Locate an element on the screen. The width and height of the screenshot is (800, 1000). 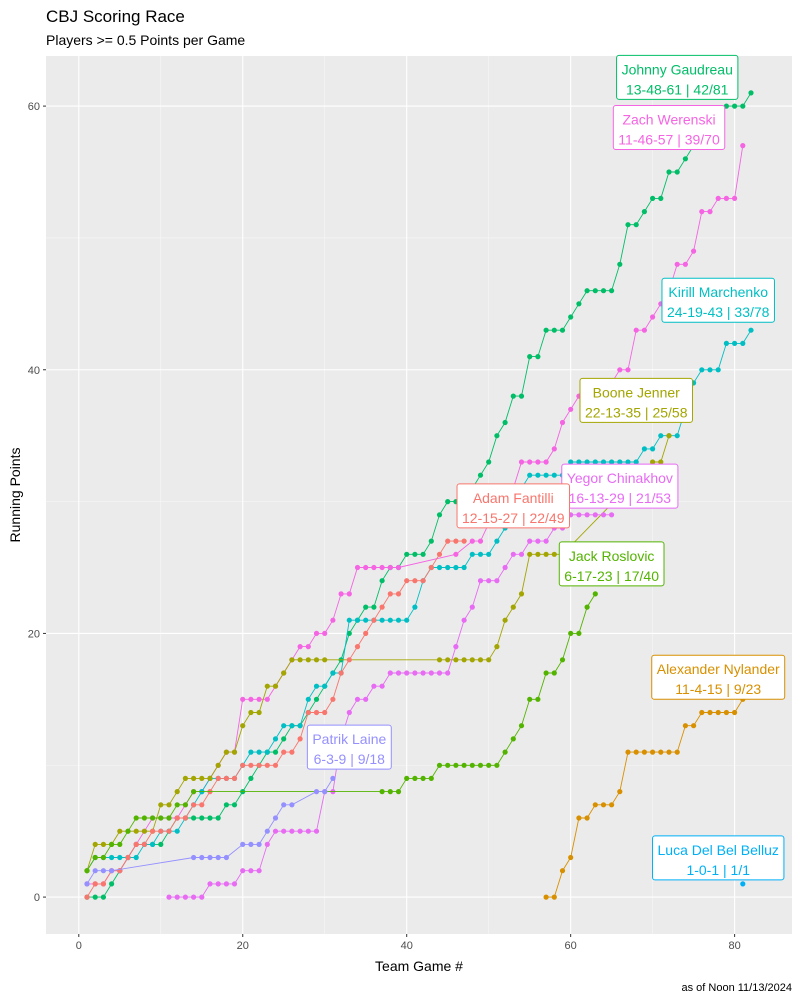
y-axis-label: Running Points is located at coordinates (15, 495).